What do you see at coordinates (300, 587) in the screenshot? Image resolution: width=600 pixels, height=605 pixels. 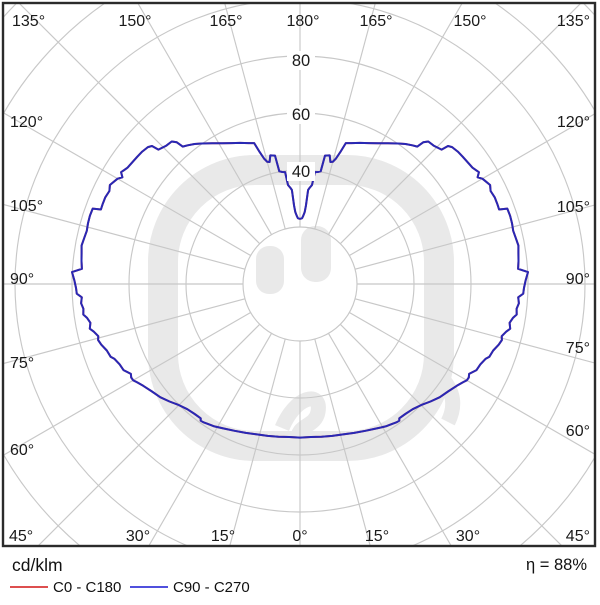 I see `legend: C0 - C180 C90 - C270` at bounding box center [300, 587].